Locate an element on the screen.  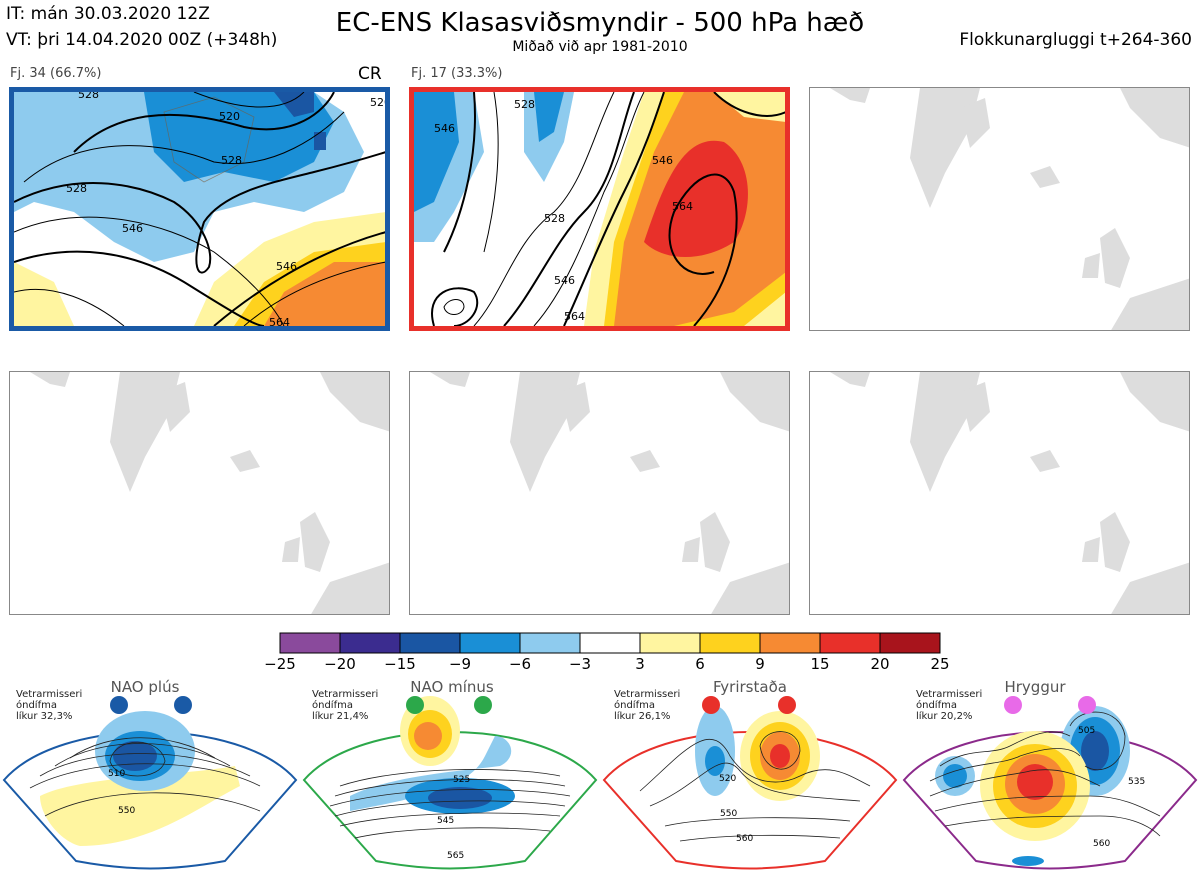
cluster-map-2: 546 528 528 546 564 546 564 is located at coordinates (599, 209).